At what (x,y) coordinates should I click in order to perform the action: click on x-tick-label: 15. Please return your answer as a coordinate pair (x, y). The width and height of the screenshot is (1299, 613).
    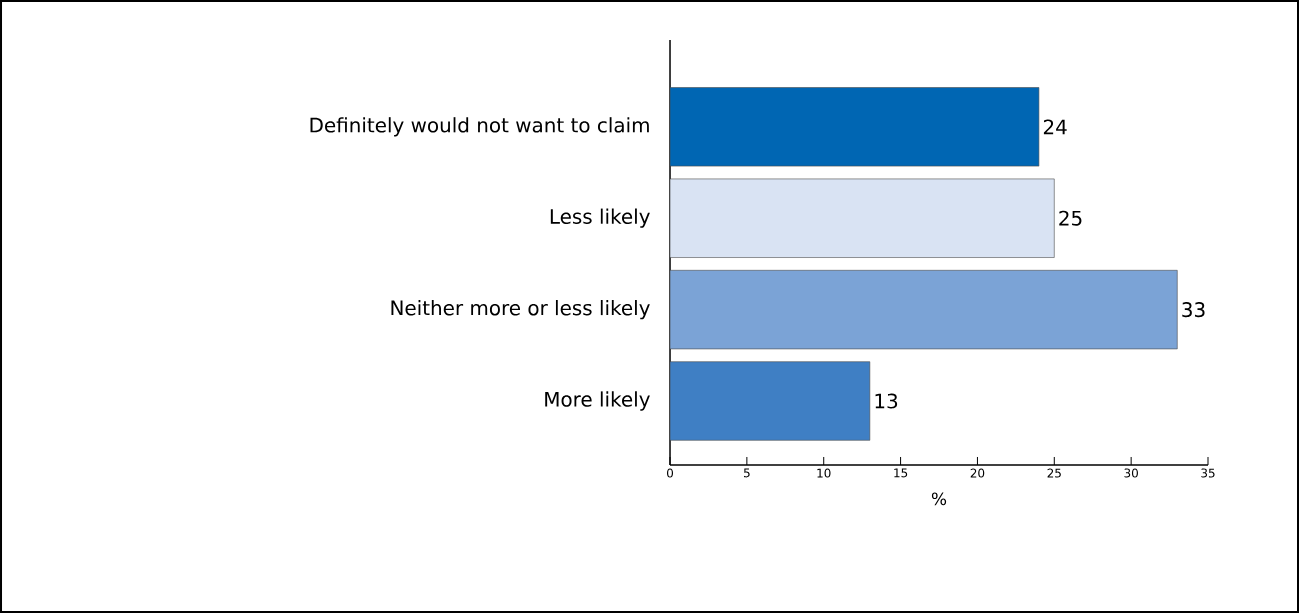
    Looking at the image, I should click on (901, 473).